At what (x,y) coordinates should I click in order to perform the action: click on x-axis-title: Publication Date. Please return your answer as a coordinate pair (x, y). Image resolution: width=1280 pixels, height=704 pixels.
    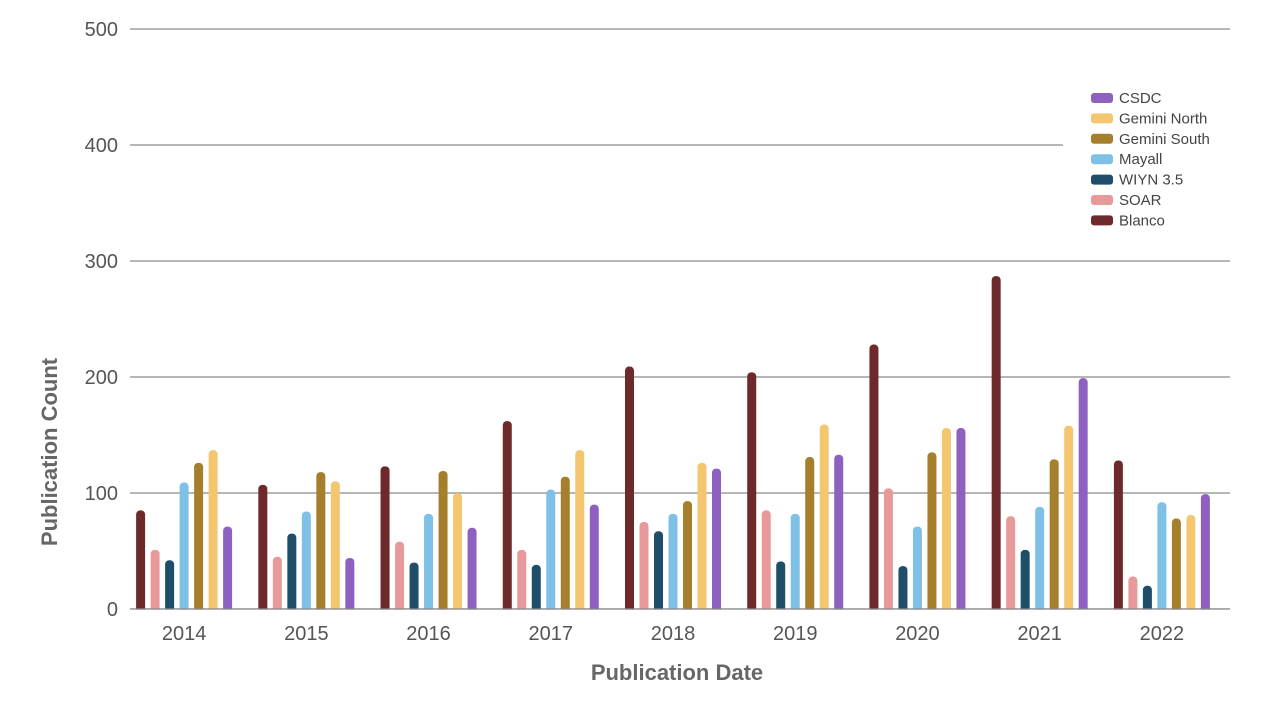
    Looking at the image, I should click on (677, 672).